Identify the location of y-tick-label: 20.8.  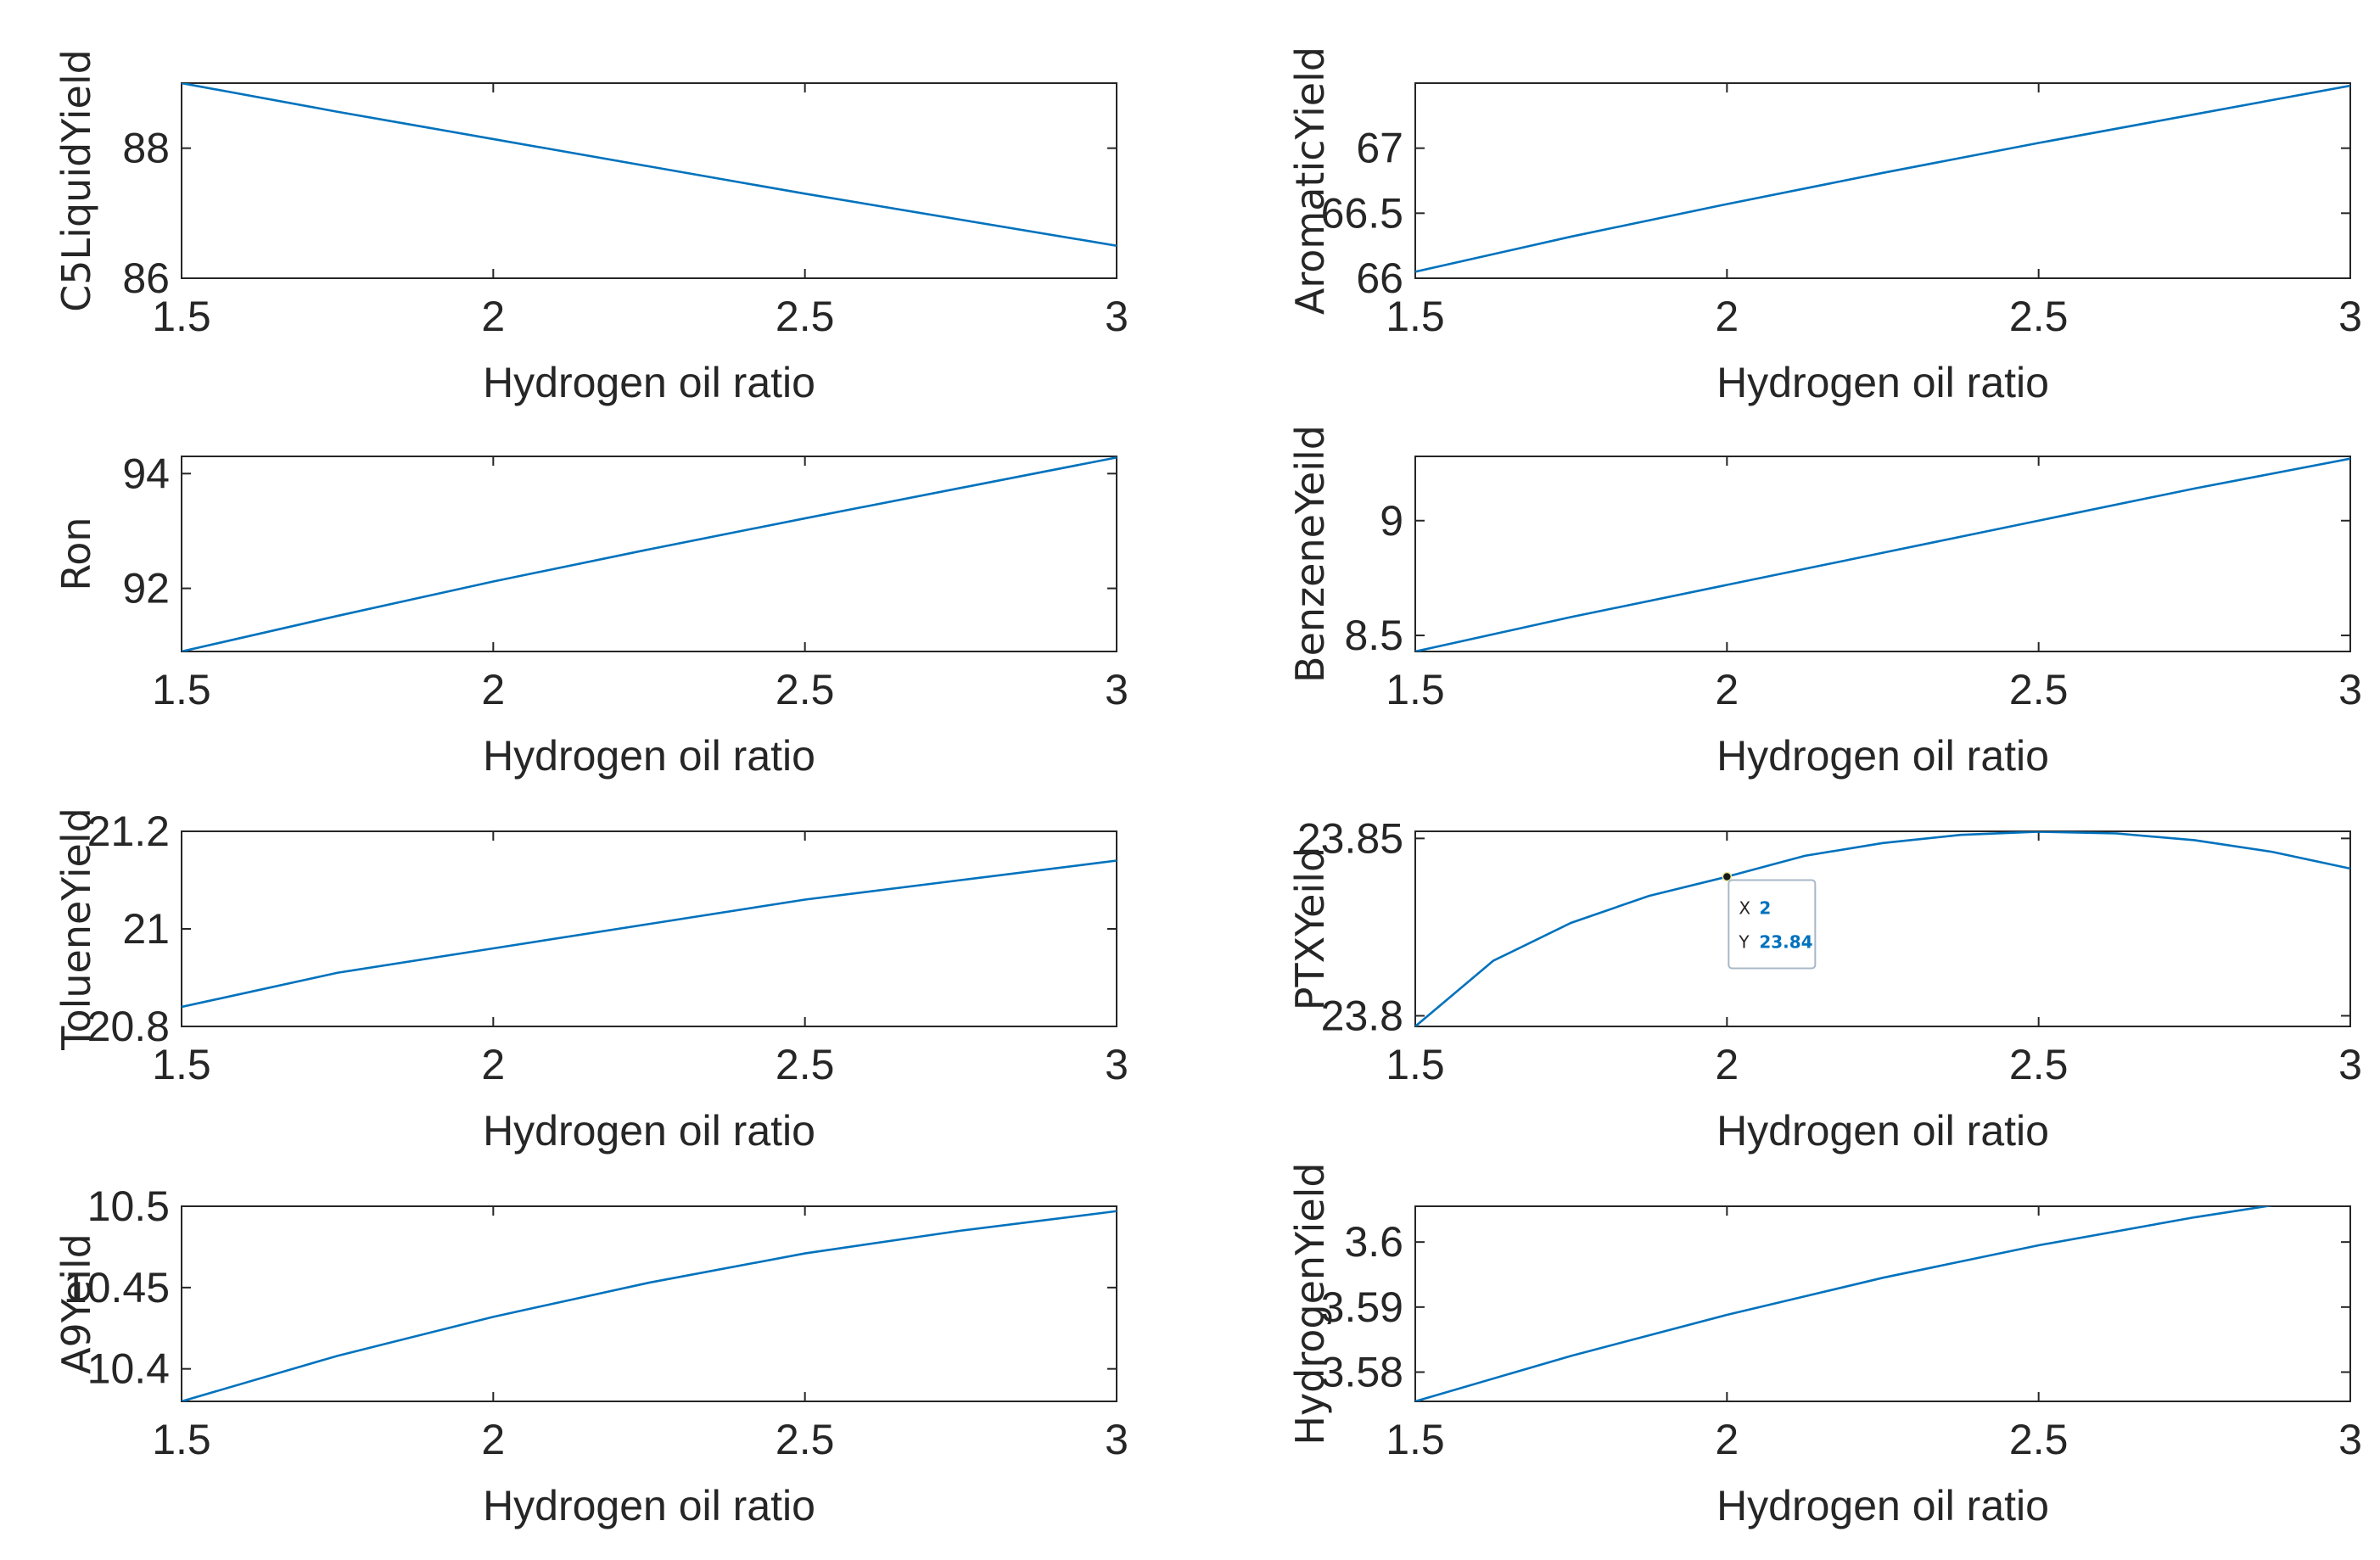
(128, 1026).